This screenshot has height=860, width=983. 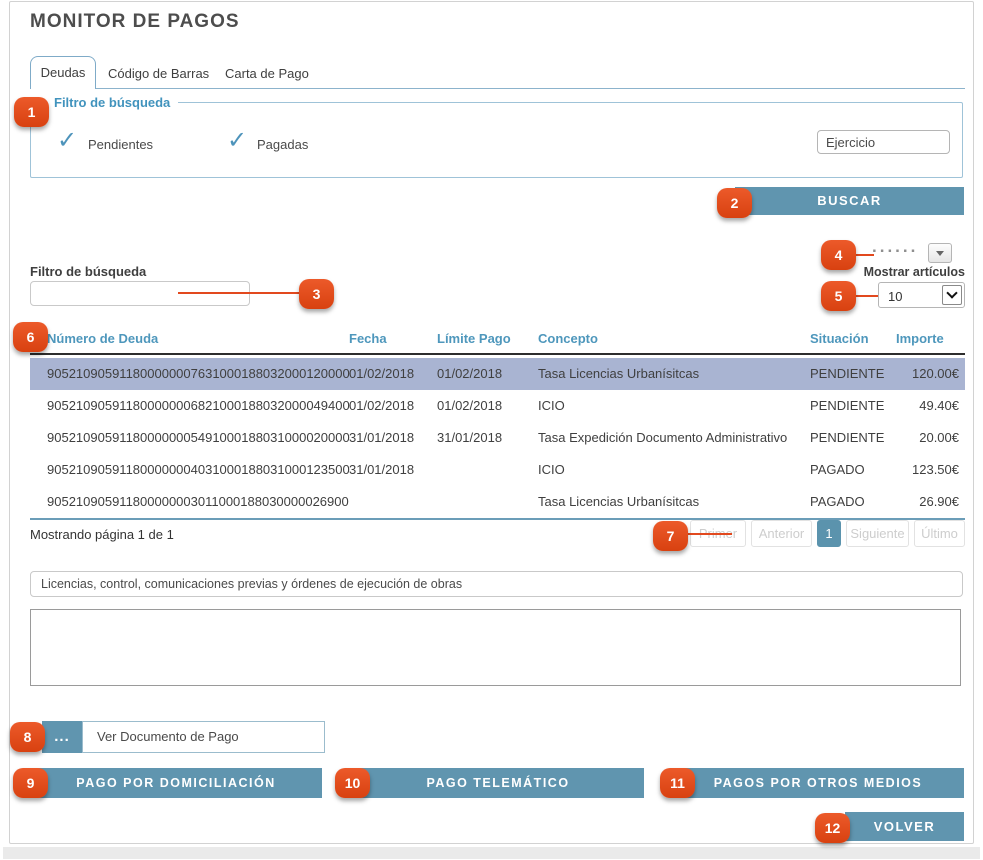 I want to click on buscar-button: BUSCAR, so click(x=849, y=201).